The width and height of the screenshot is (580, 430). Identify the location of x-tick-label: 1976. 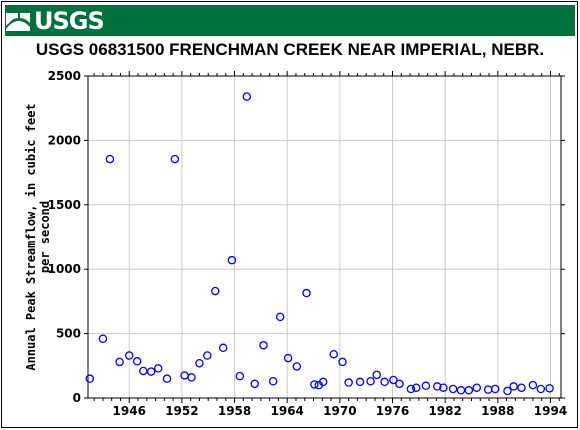
(392, 411).